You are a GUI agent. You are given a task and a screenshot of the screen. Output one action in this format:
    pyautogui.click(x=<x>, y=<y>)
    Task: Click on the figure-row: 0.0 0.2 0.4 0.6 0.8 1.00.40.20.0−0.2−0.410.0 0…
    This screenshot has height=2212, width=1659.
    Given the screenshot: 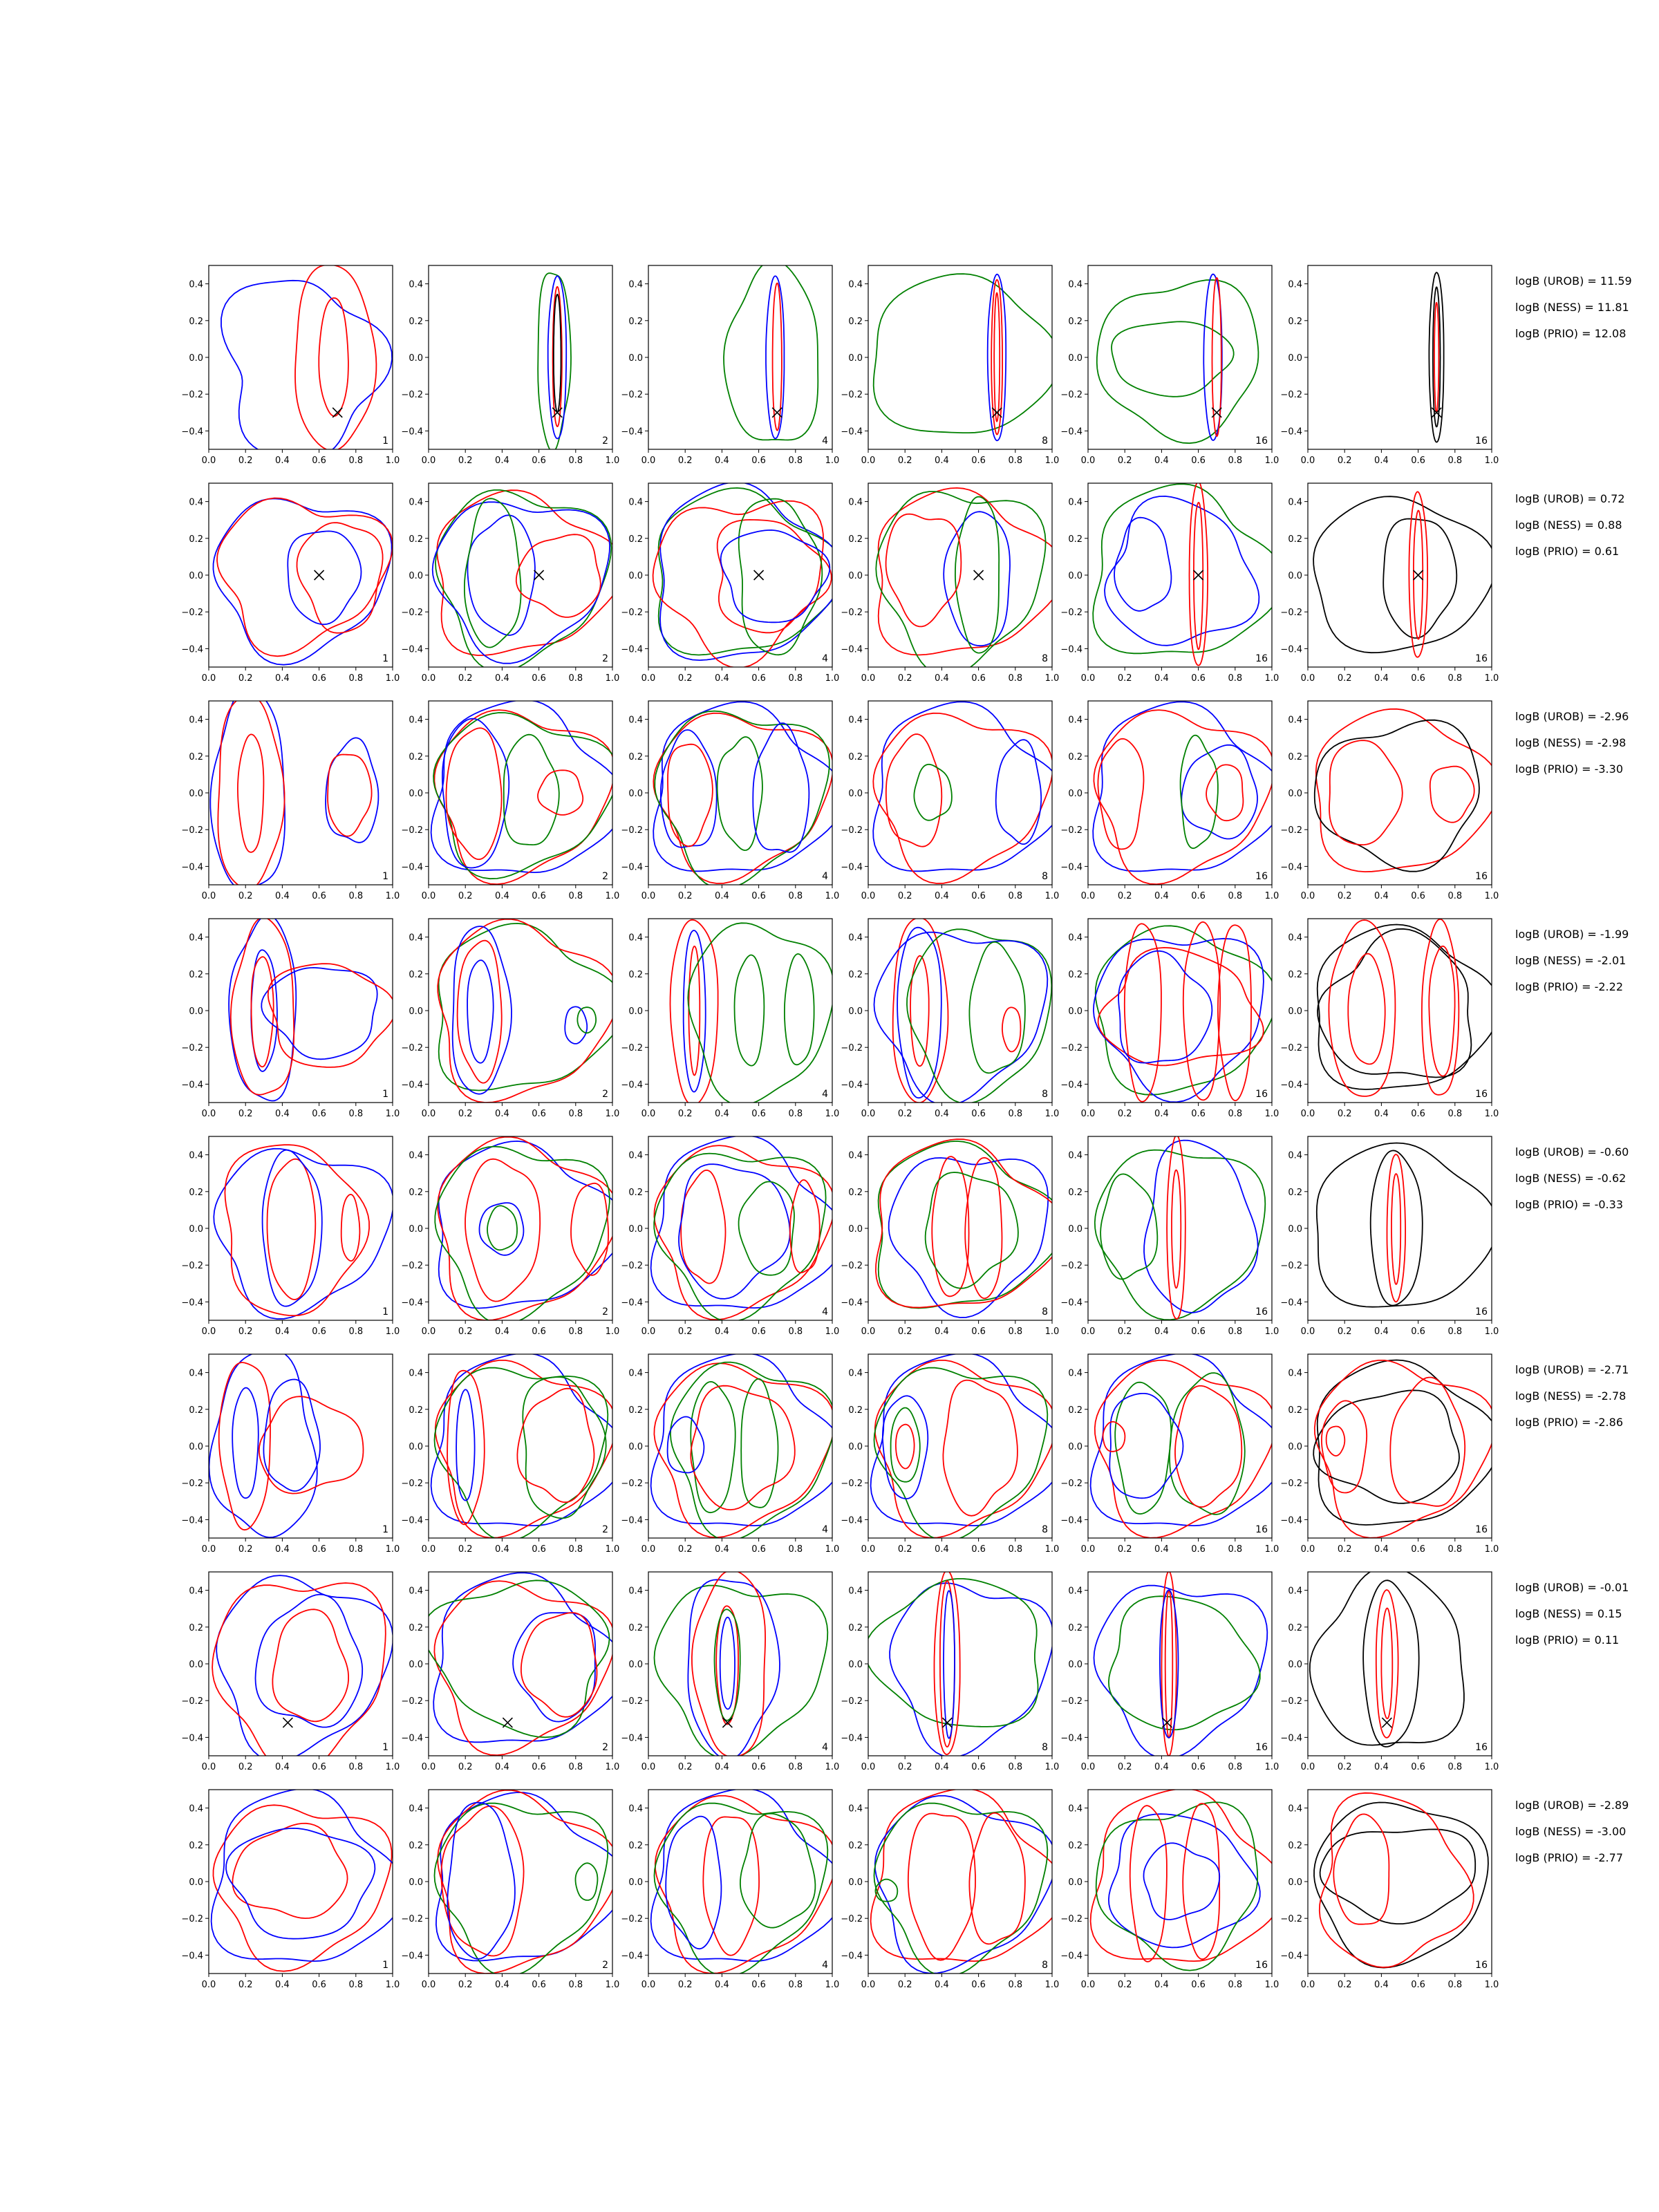 What is the action you would take?
    pyautogui.click(x=903, y=583)
    